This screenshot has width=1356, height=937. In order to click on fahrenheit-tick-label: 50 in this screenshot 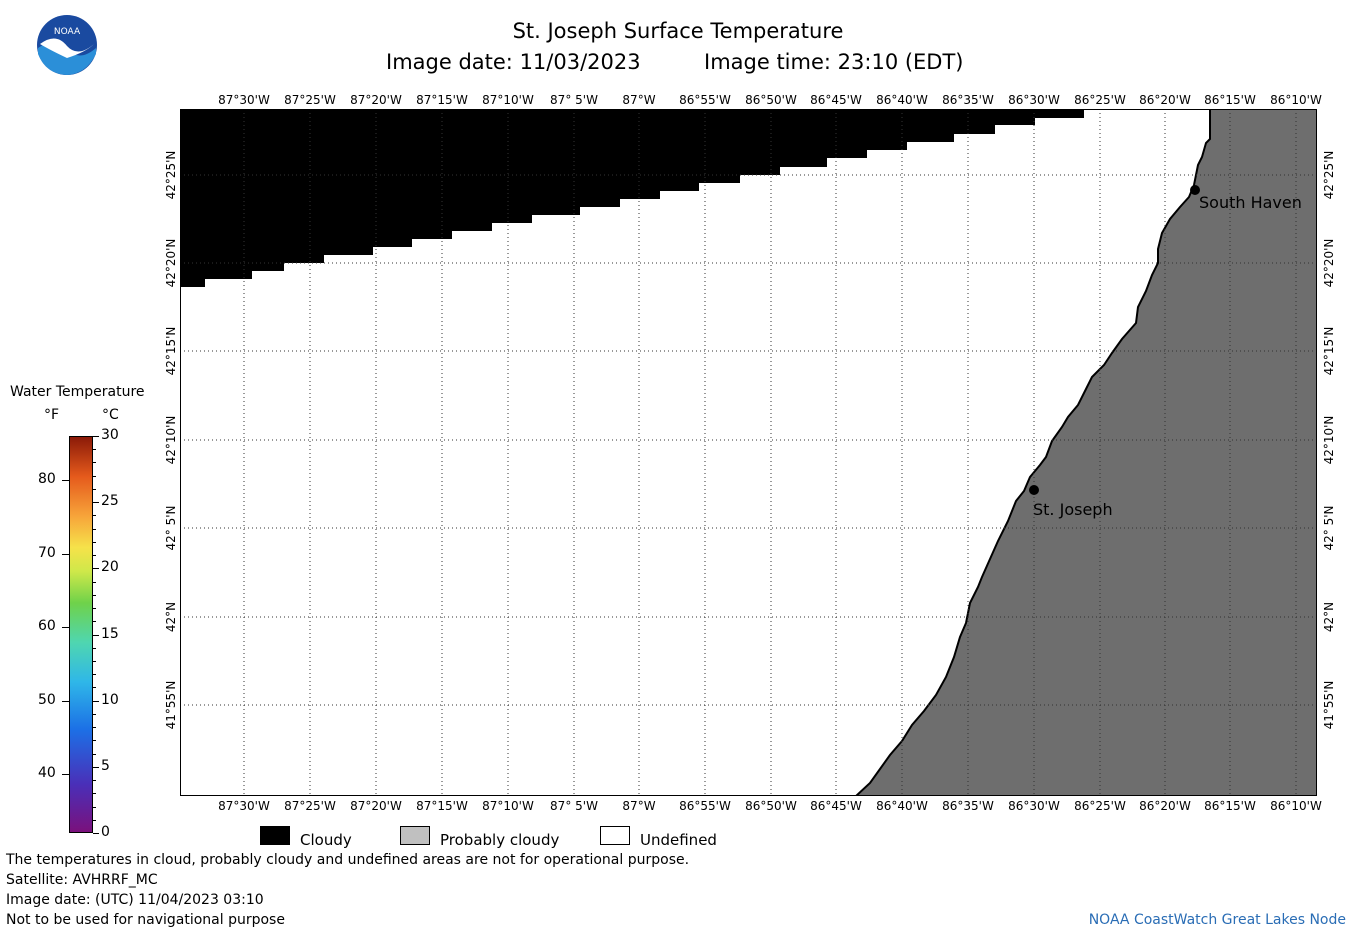, I will do `click(47, 699)`.